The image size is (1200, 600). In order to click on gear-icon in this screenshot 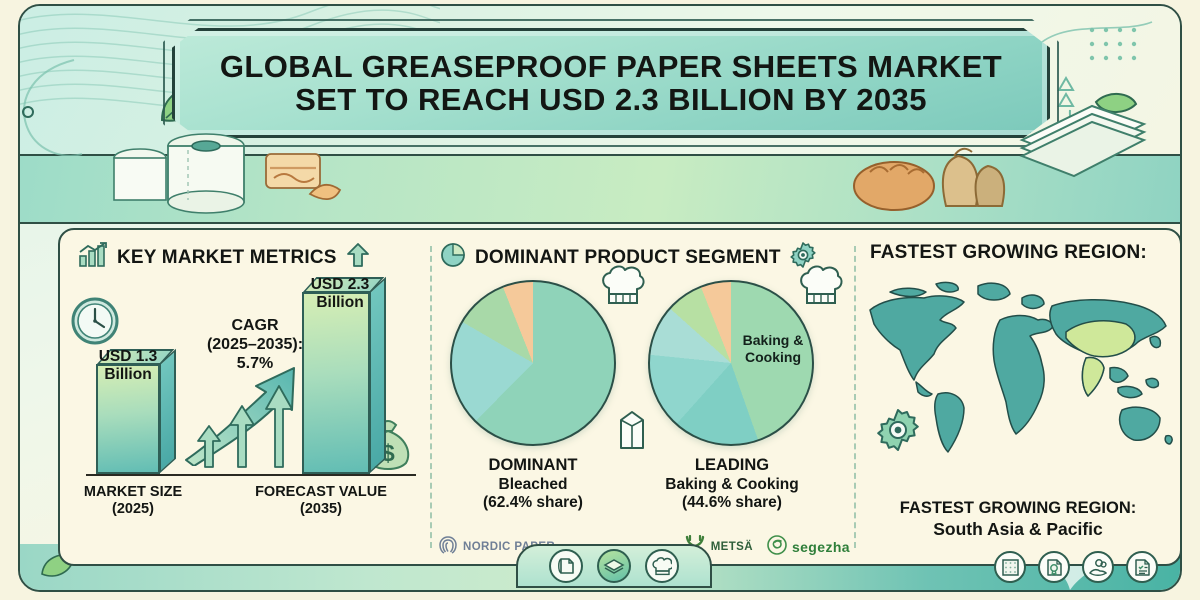, I will do `click(803, 258)`.